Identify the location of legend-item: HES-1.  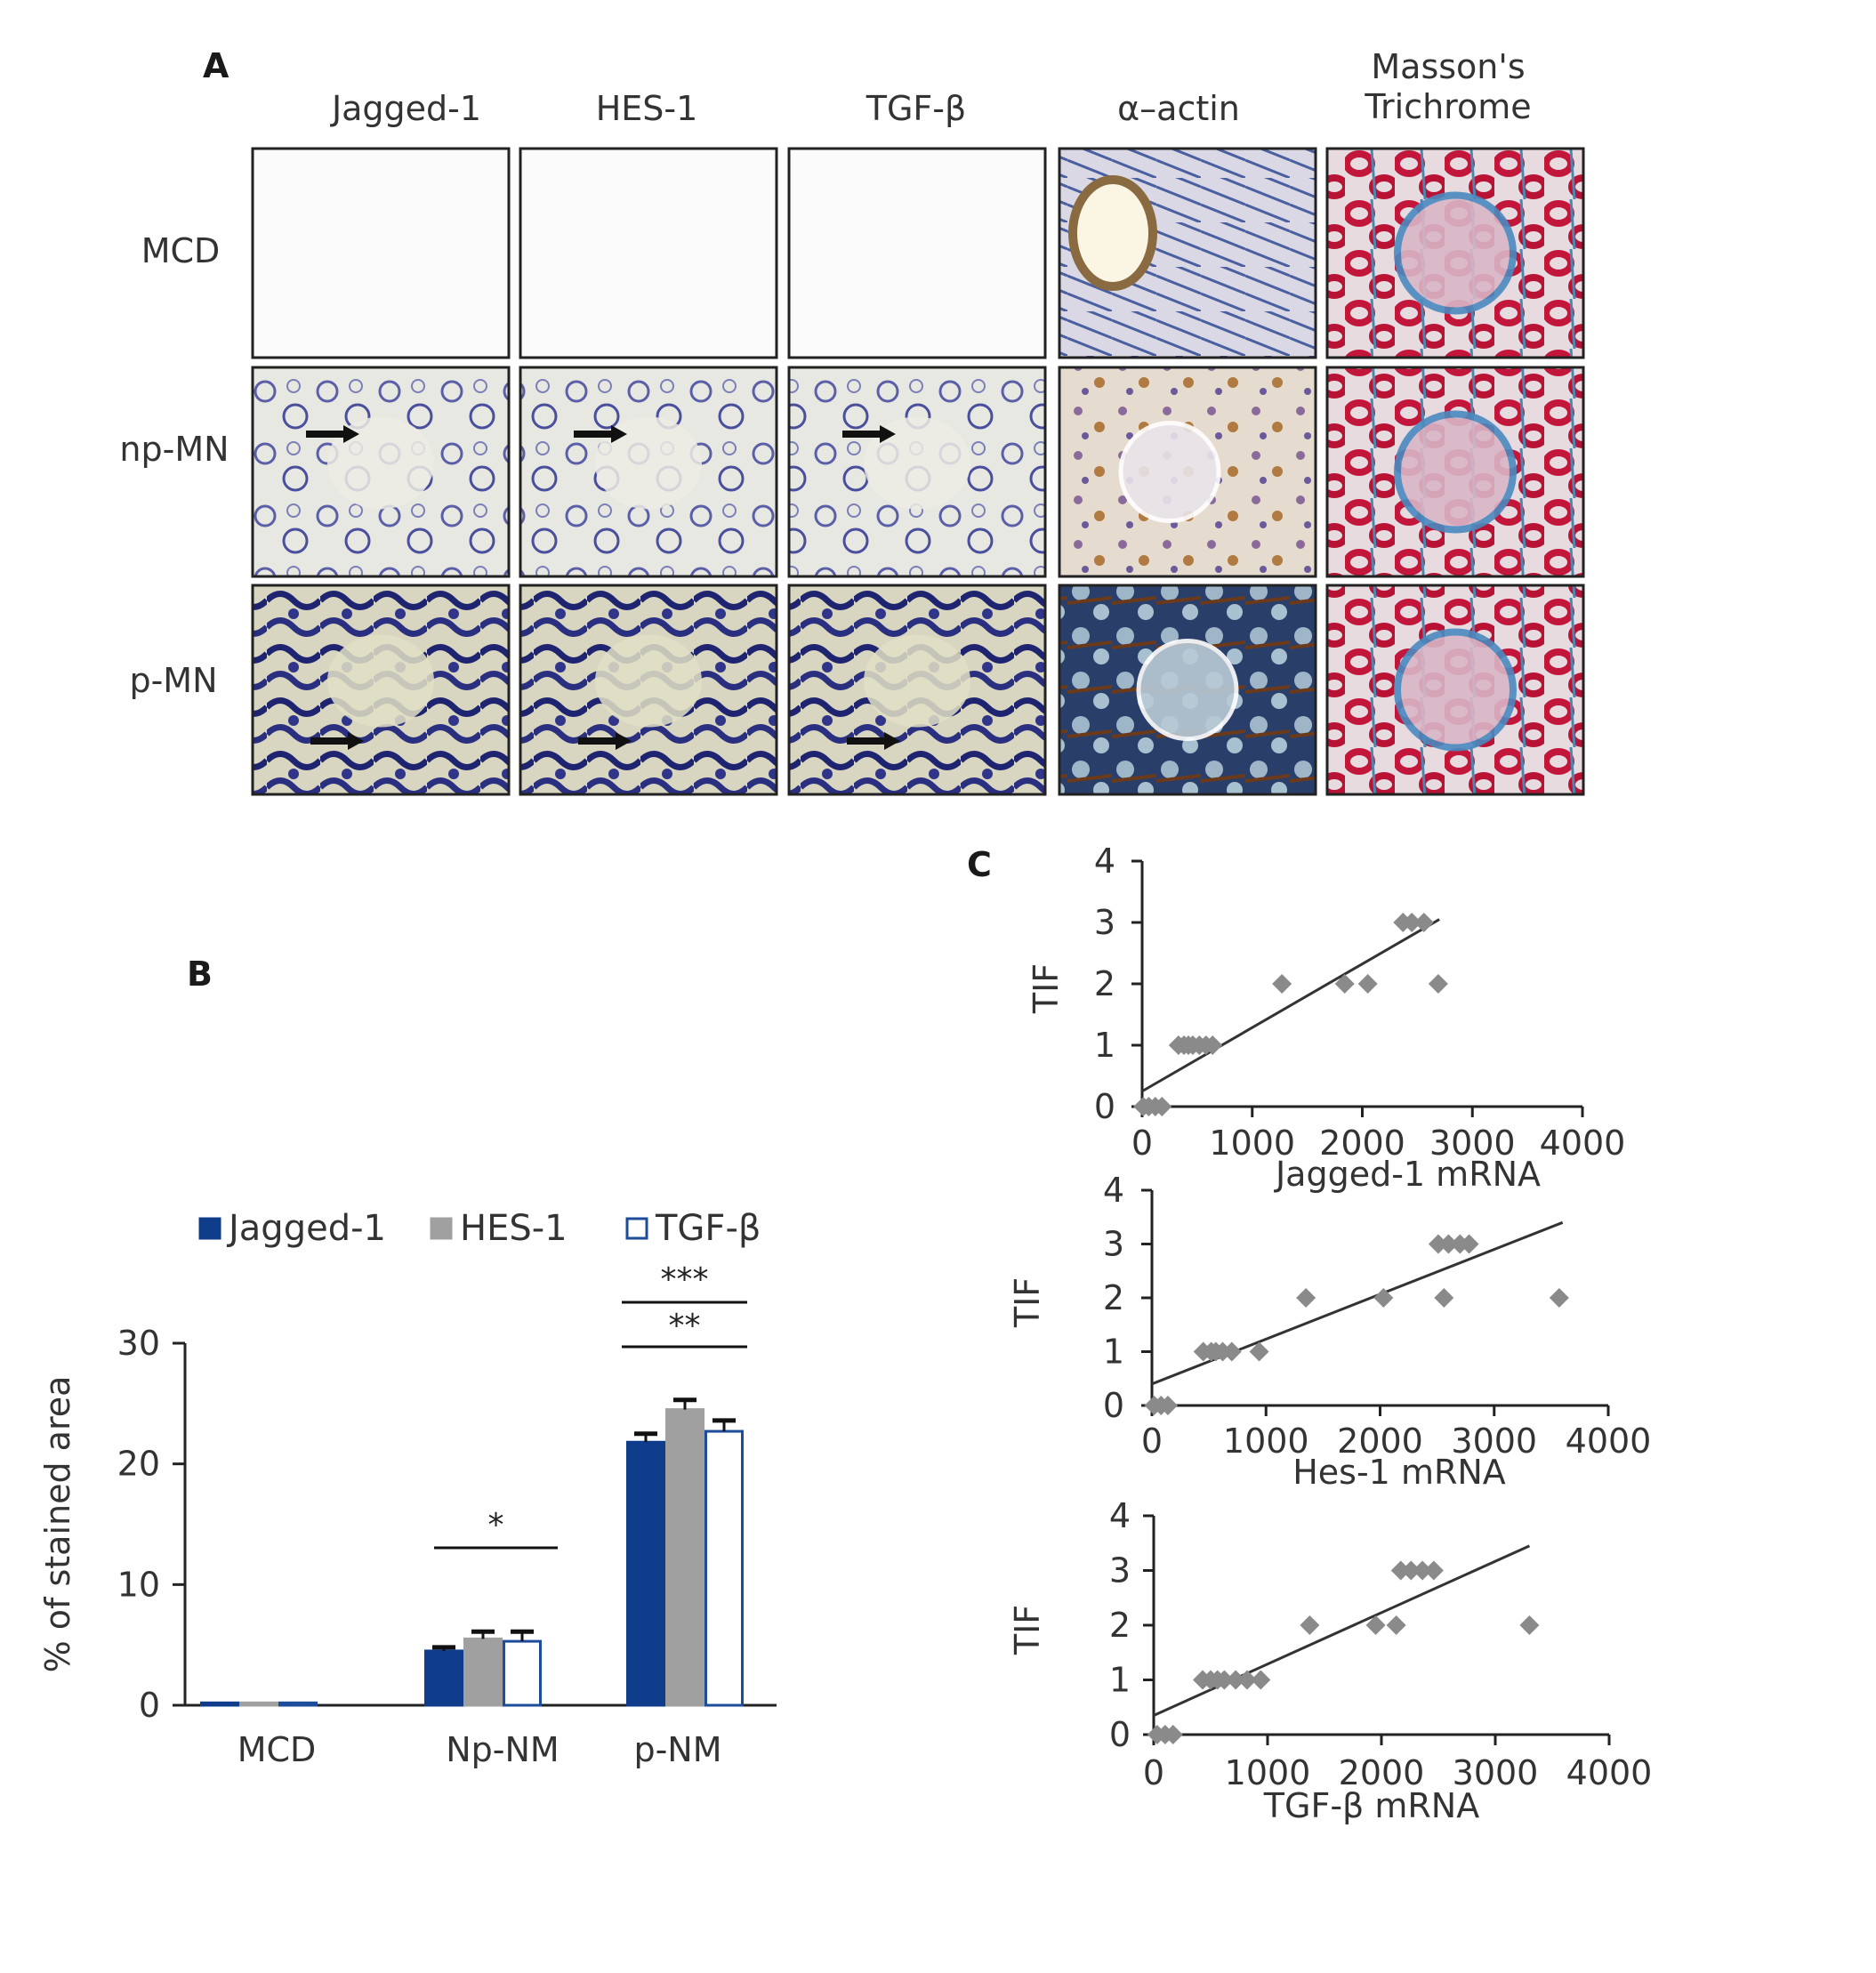
(499, 1228).